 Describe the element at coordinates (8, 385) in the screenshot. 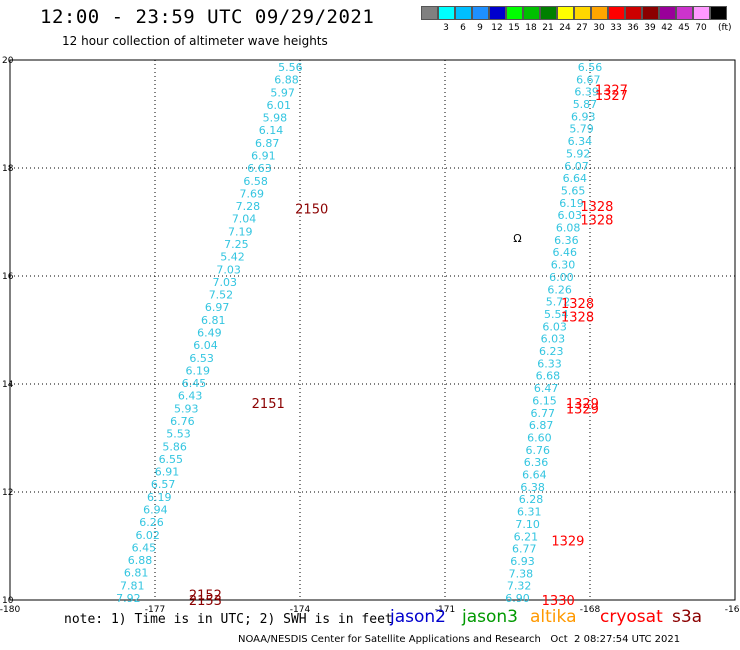

I see `lat-tick-label: 14` at that location.